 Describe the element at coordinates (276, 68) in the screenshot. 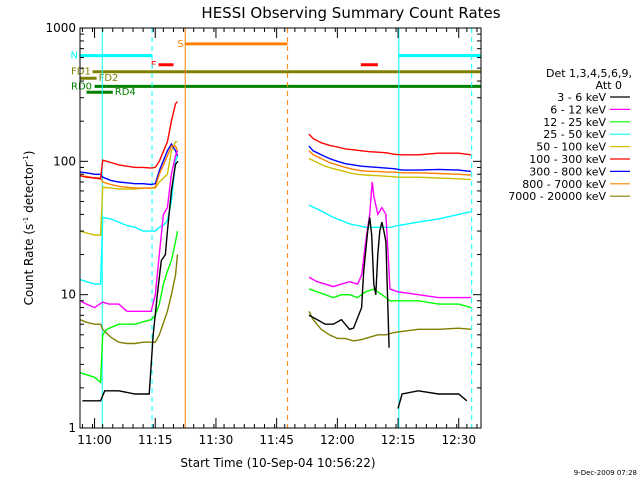

I see `flag-bars: N F S FD1 FD2 RD0 RD4` at that location.